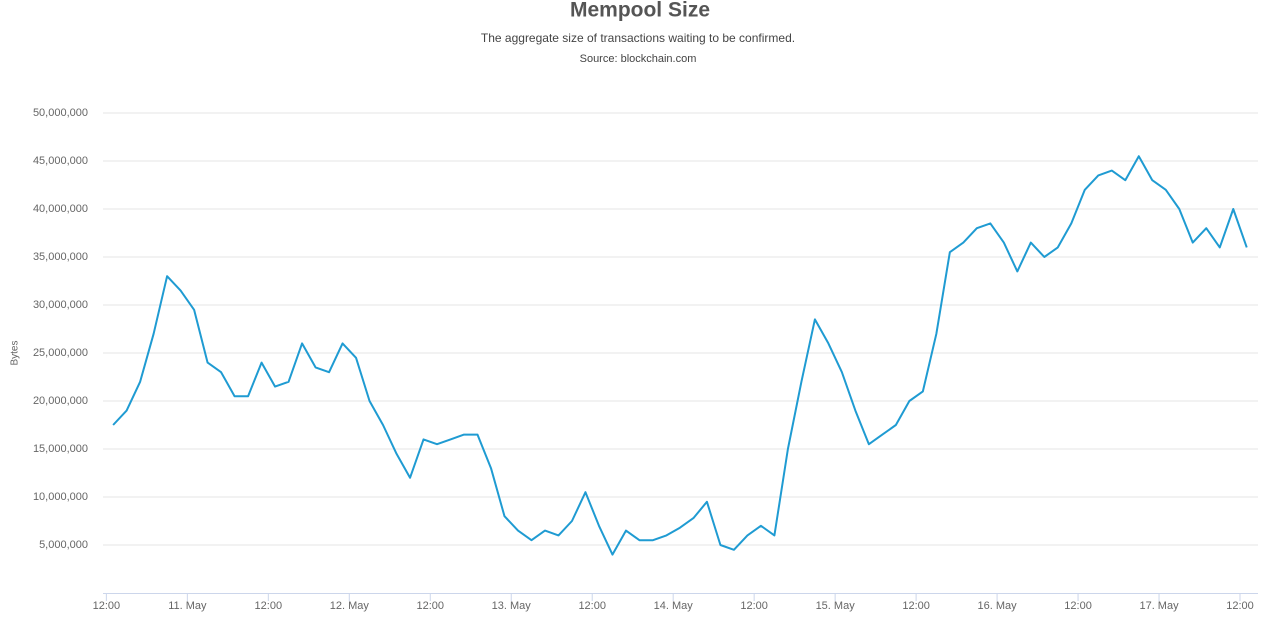 The image size is (1280, 617). Describe the element at coordinates (836, 606) in the screenshot. I see `x-tick-label: 15. May` at that location.